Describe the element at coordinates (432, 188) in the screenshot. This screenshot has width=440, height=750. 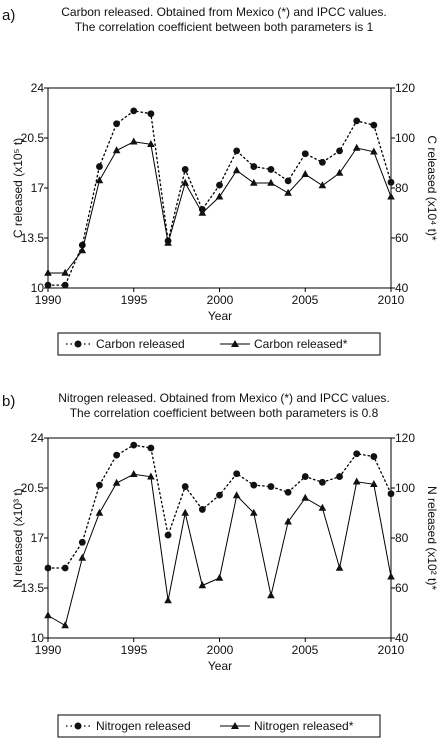
I see `y2-axis-label: C released (x10⁴ t)*` at that location.